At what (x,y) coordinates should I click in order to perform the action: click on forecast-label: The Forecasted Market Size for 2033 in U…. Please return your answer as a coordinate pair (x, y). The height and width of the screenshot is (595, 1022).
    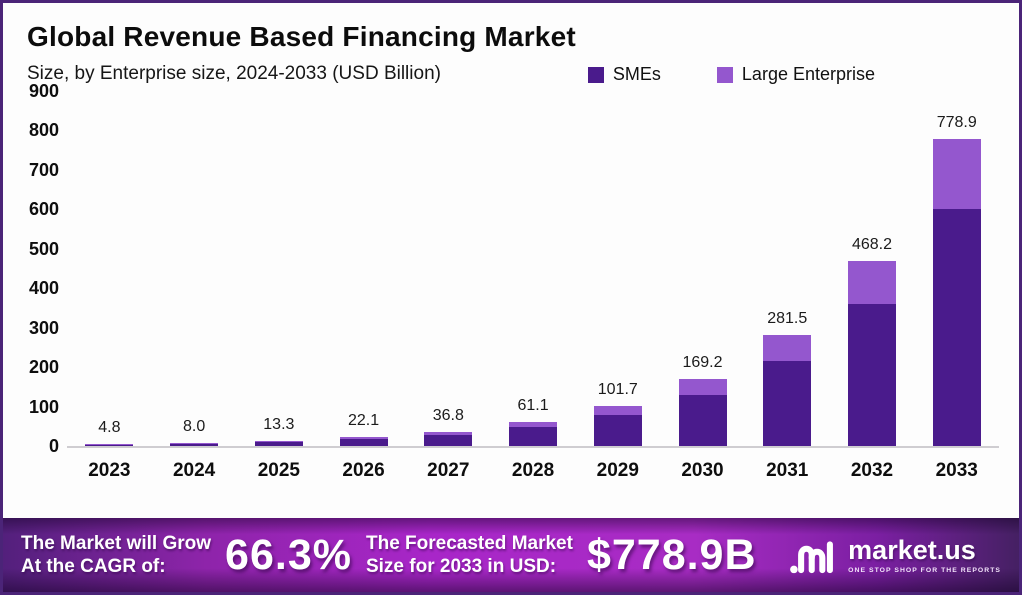
    Looking at the image, I should click on (469, 555).